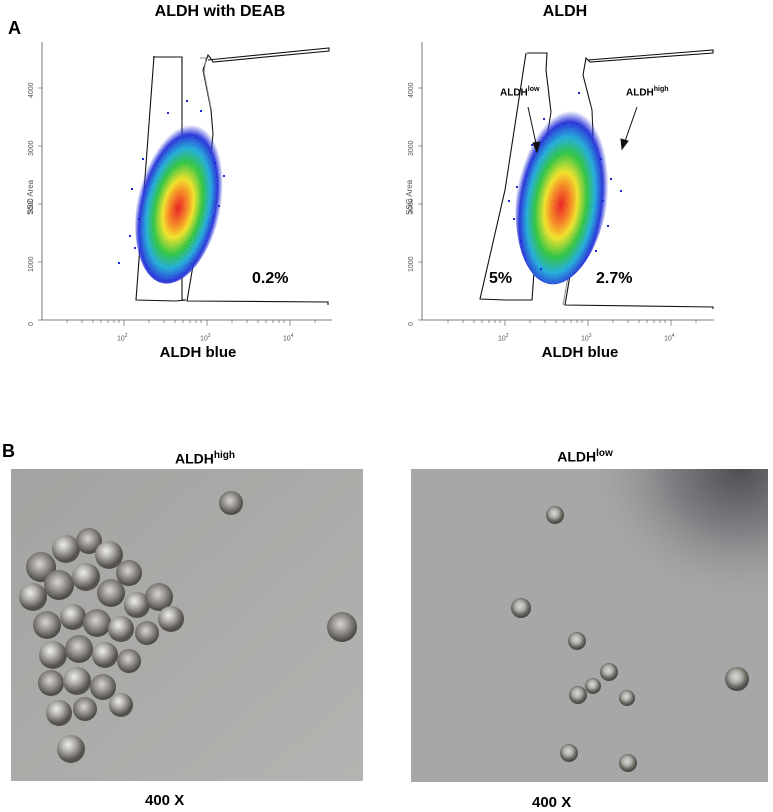  What do you see at coordinates (503, 338) in the screenshot?
I see `plot-2-xtick-1e2: 10²` at bounding box center [503, 338].